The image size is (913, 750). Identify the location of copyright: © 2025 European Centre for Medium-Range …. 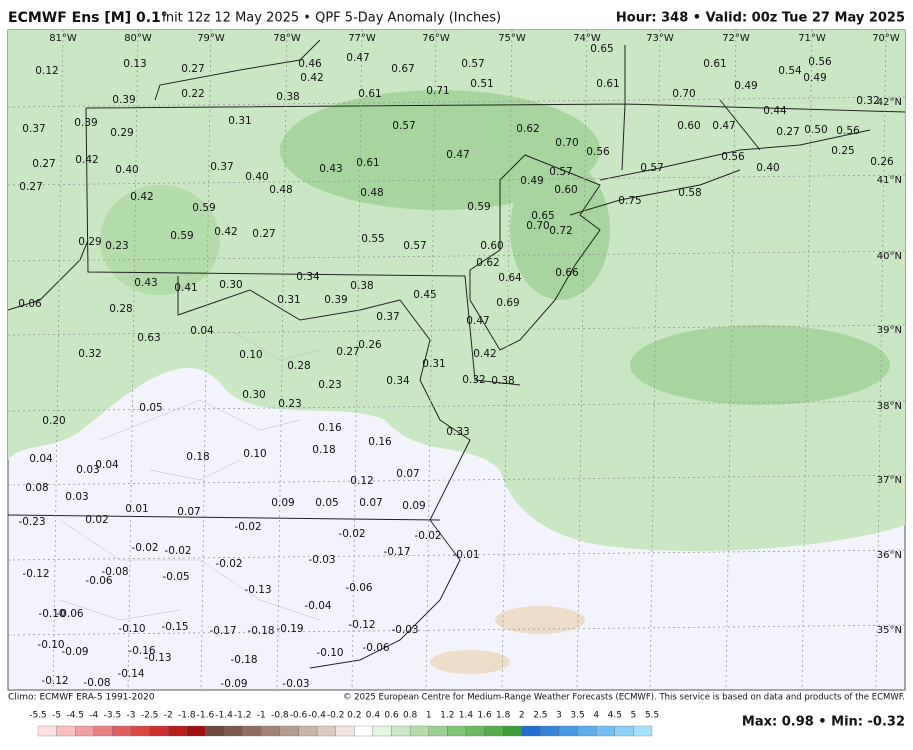
(624, 698).